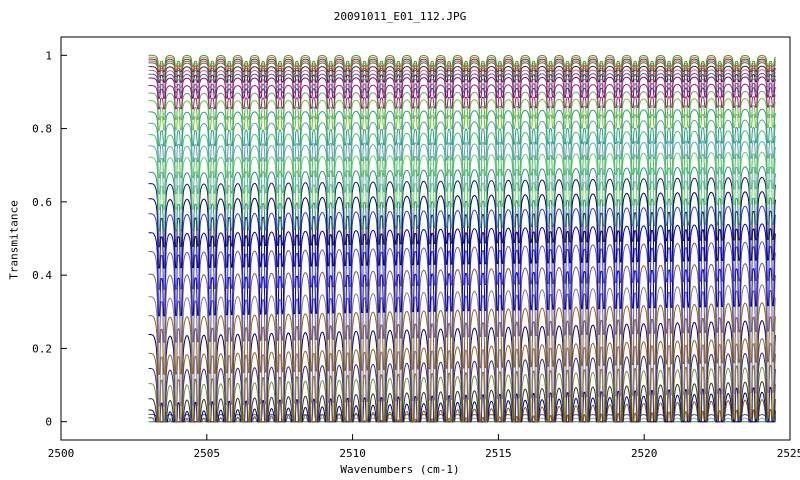 This screenshot has height=480, width=800. What do you see at coordinates (42, 202) in the screenshot?
I see `y-tick-label: 0.6` at bounding box center [42, 202].